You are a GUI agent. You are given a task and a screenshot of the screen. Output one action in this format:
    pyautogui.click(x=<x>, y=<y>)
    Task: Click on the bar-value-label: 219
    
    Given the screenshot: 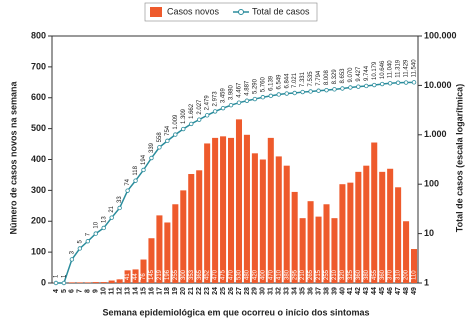 What is the action you would take?
    pyautogui.click(x=160, y=274)
    